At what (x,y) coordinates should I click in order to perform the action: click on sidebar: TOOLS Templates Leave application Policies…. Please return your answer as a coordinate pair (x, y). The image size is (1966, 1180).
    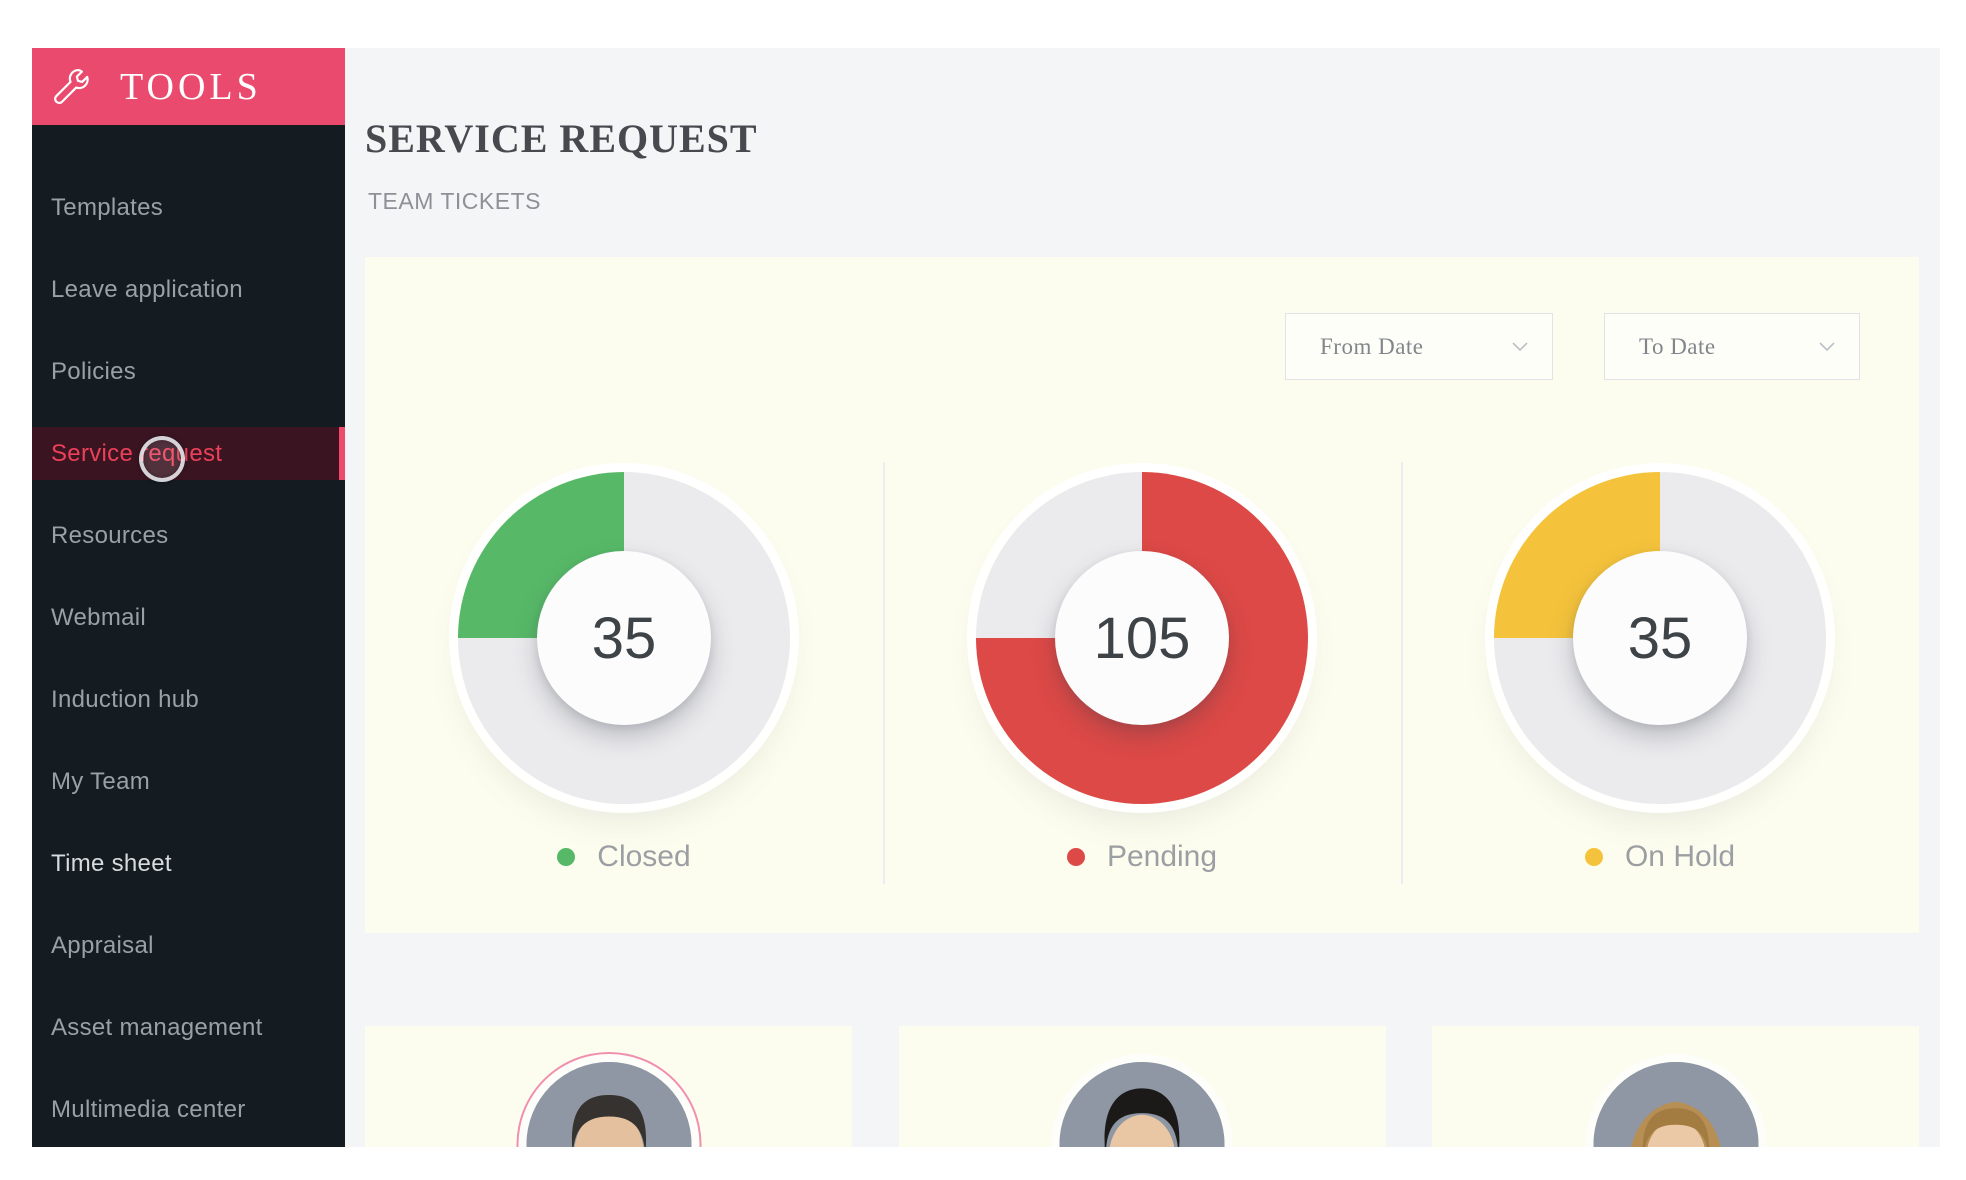
    Looking at the image, I should click on (188, 597).